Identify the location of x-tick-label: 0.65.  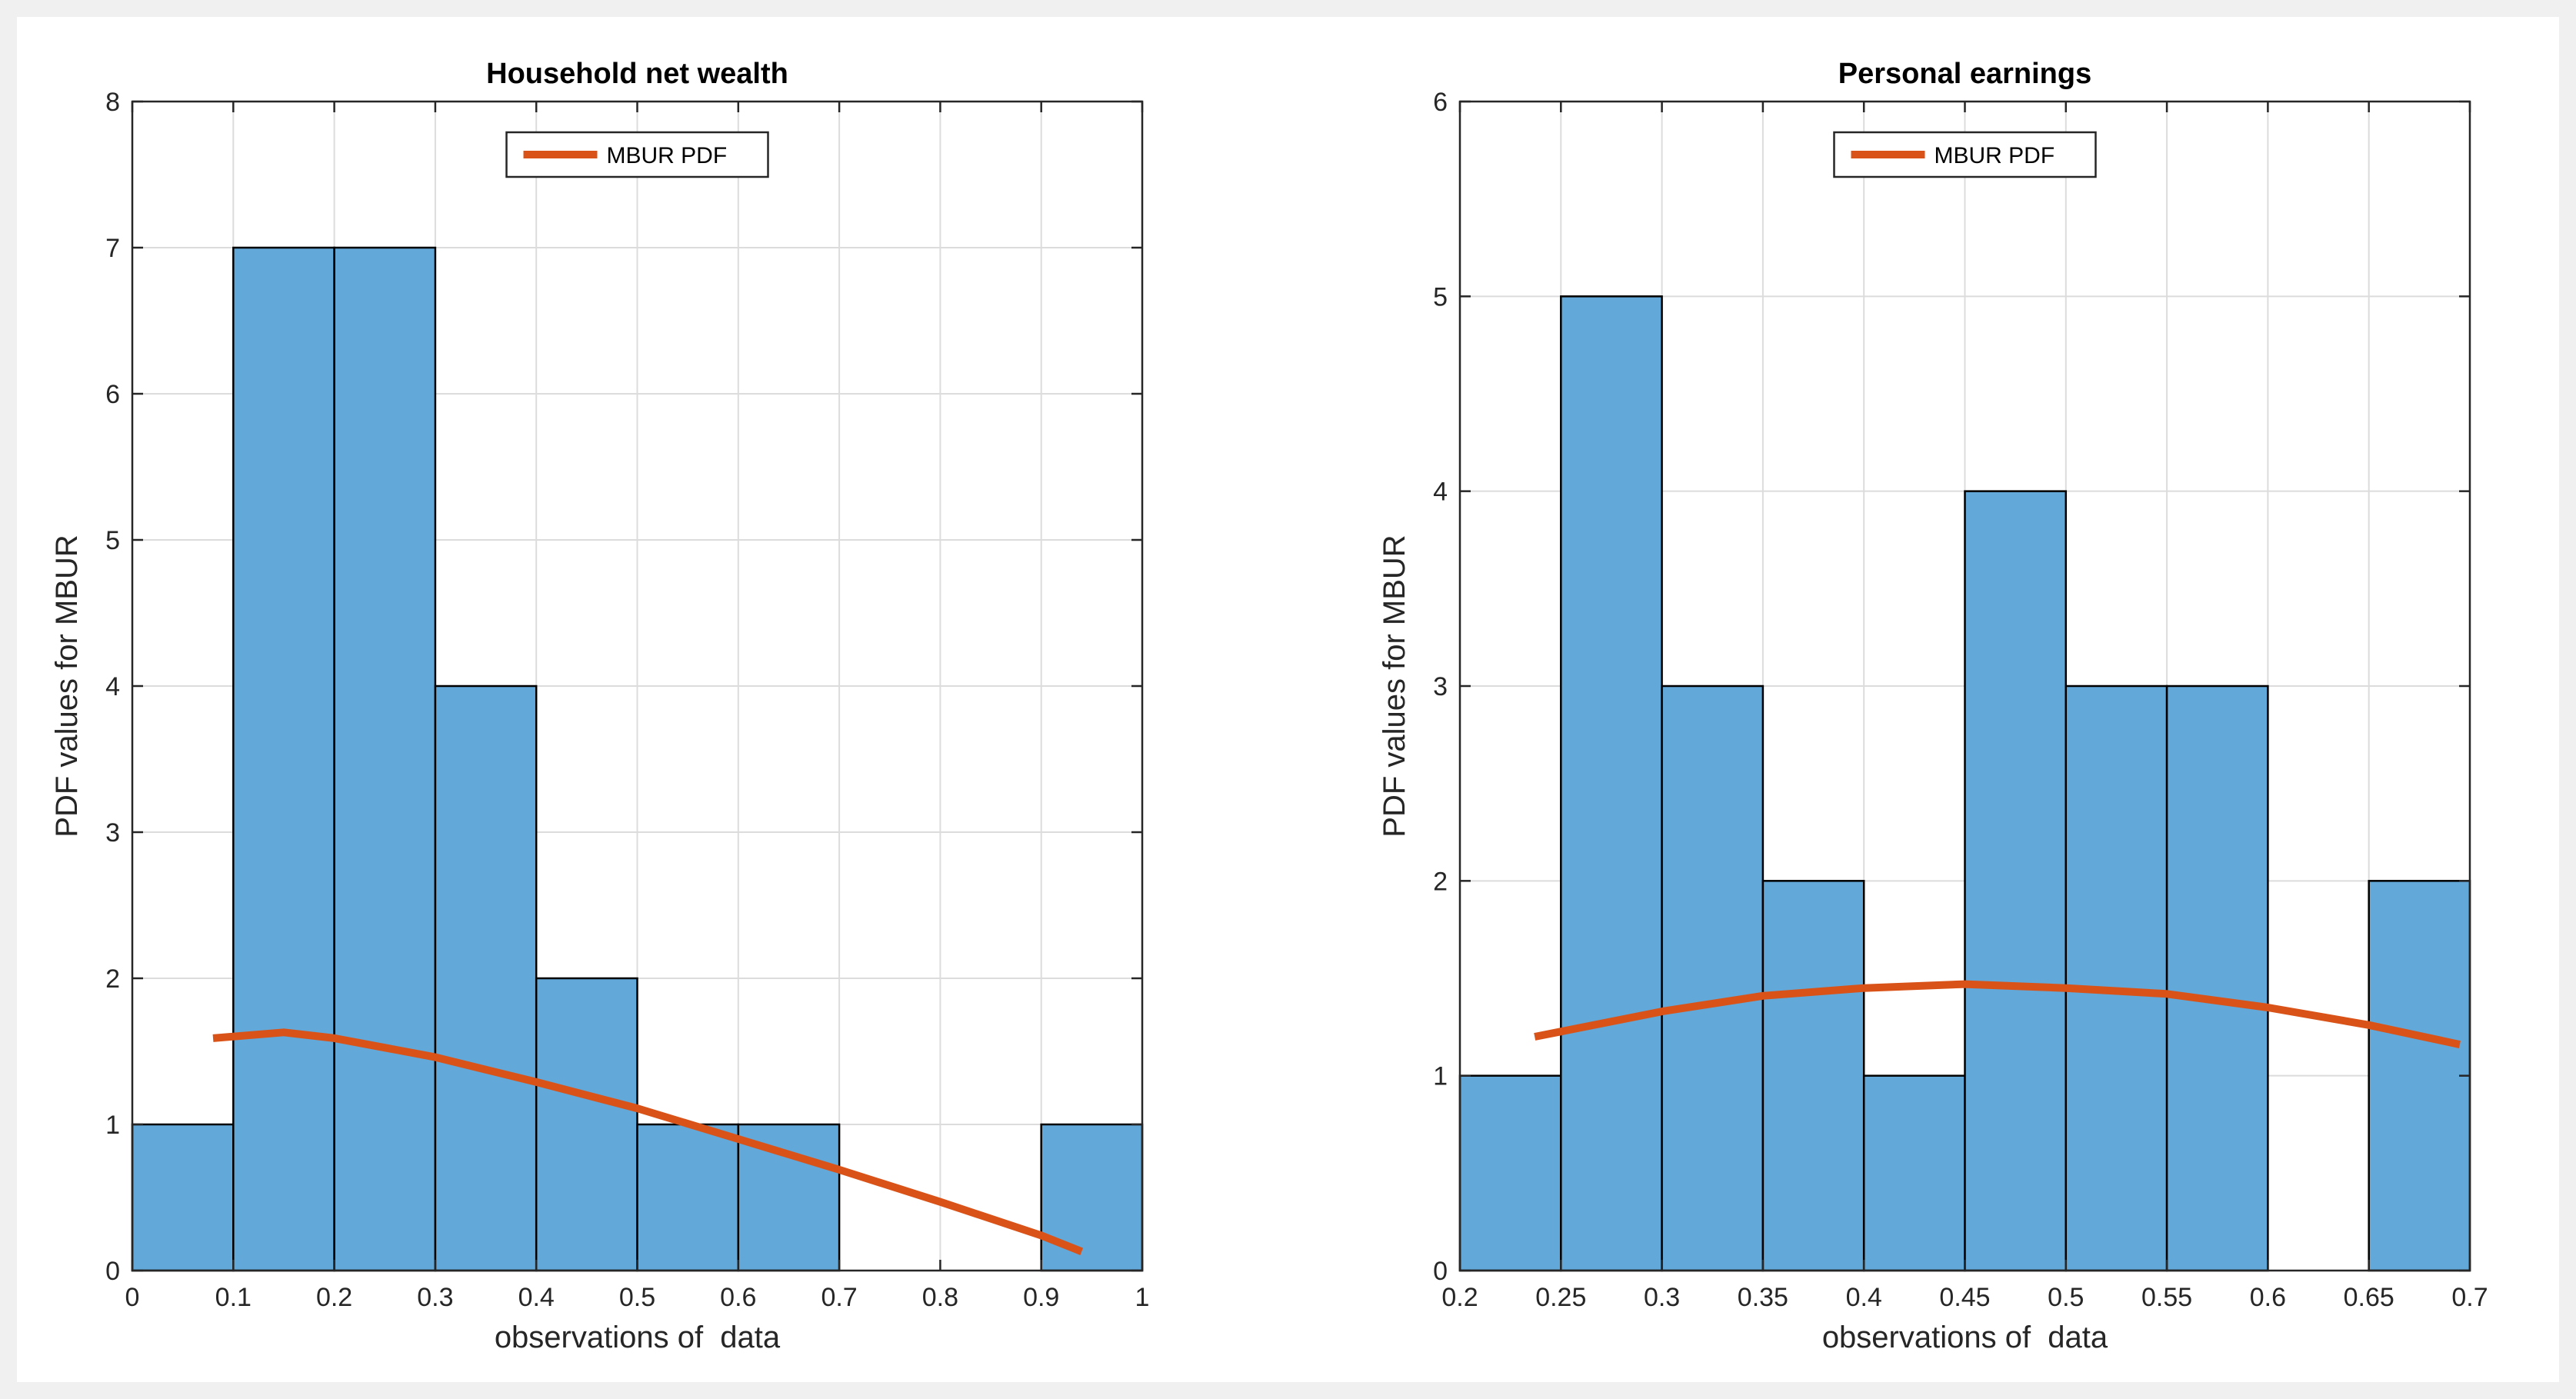
(2369, 1297).